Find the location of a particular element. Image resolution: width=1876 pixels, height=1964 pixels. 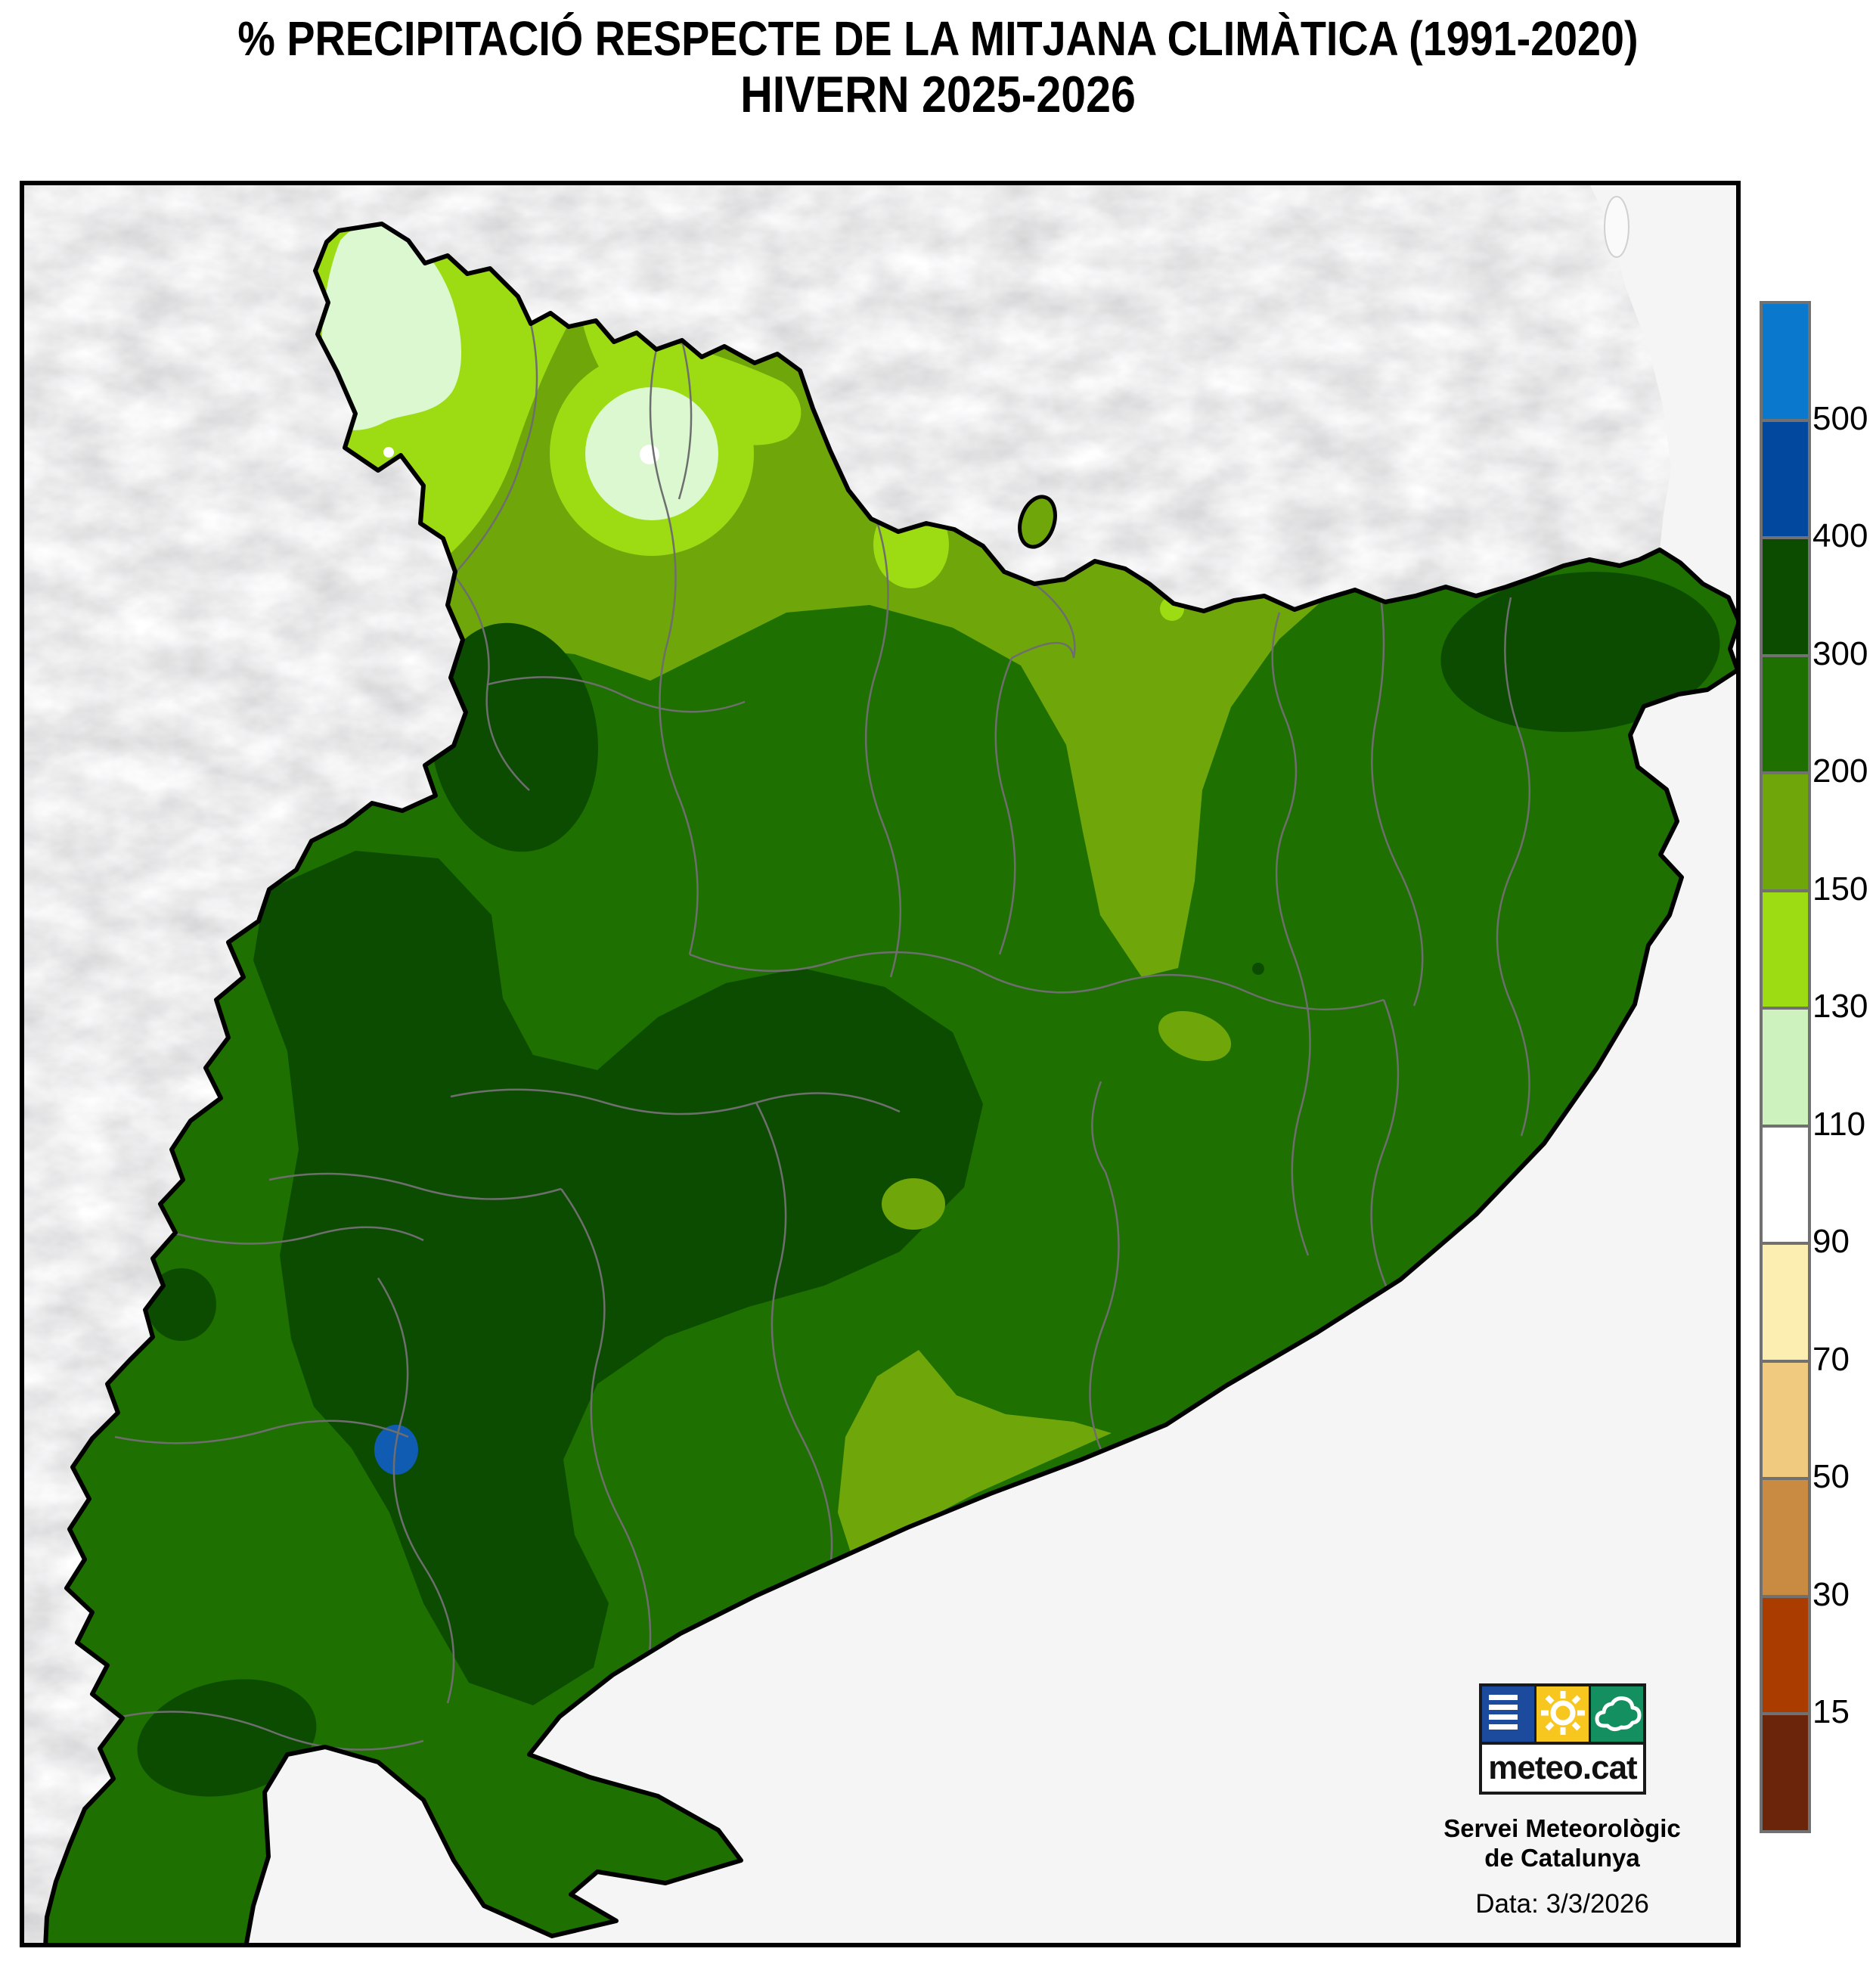

org-name: Servei Meteorològic de Catalunya is located at coordinates (1562, 1843).